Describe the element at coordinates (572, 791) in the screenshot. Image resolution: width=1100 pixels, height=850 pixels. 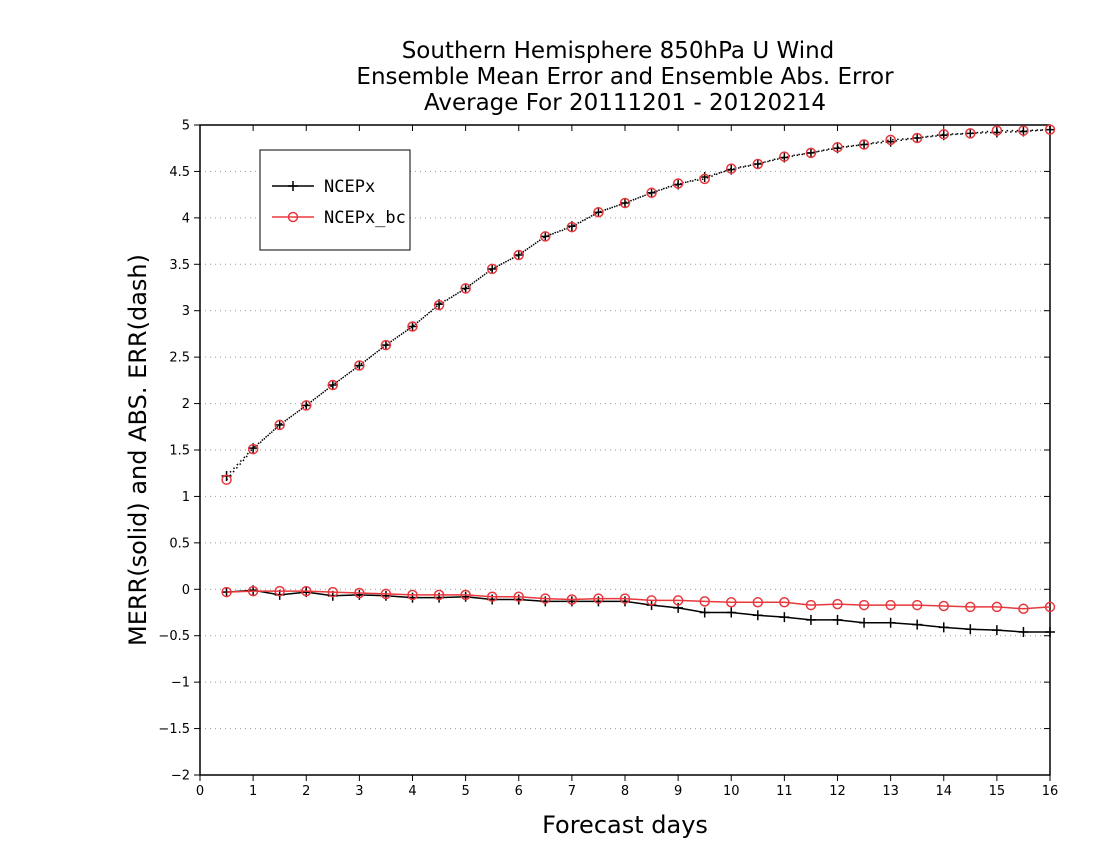
I see `x-tick-label: 7` at that location.